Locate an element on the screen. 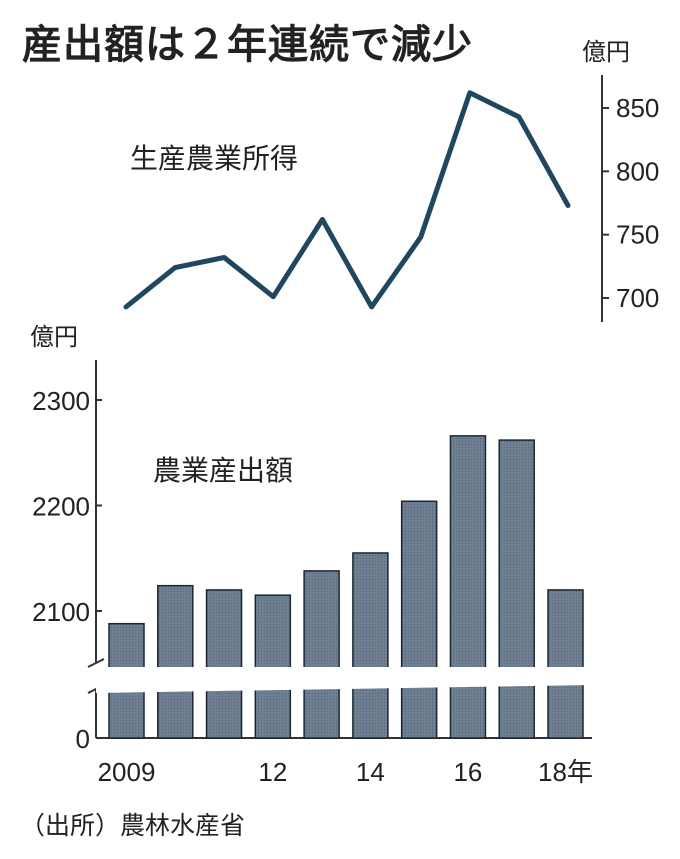  output-y-tick-label: 2200 is located at coordinates (61, 507).